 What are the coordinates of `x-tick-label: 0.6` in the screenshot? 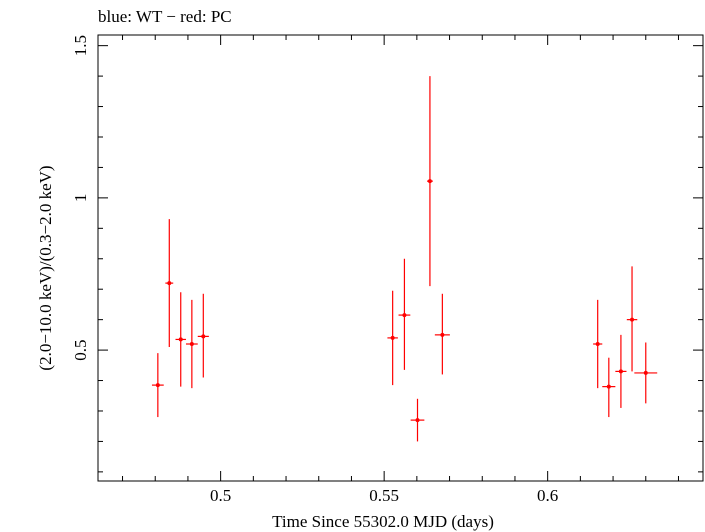 It's located at (547, 495).